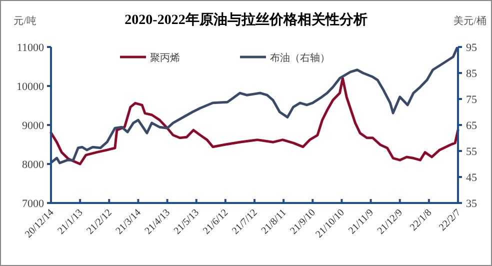 The width and height of the screenshot is (492, 266). I want to click on y2-axis-title: 美元/桶, so click(470, 21).